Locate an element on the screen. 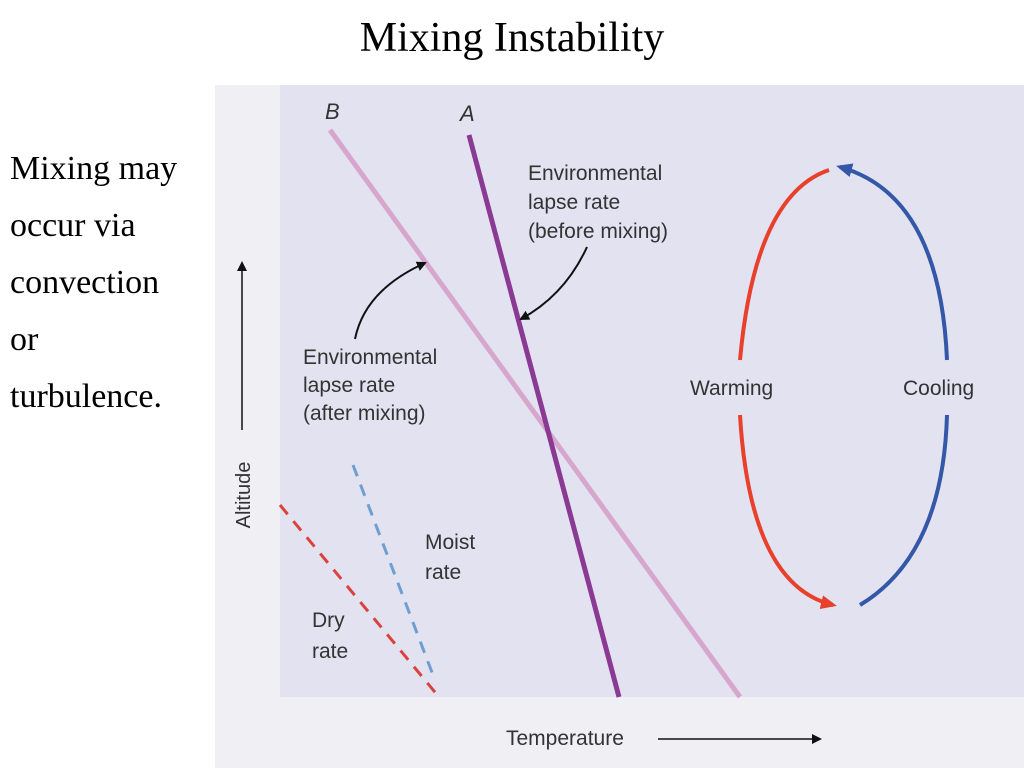  moist-rate-line is located at coordinates (393, 570).